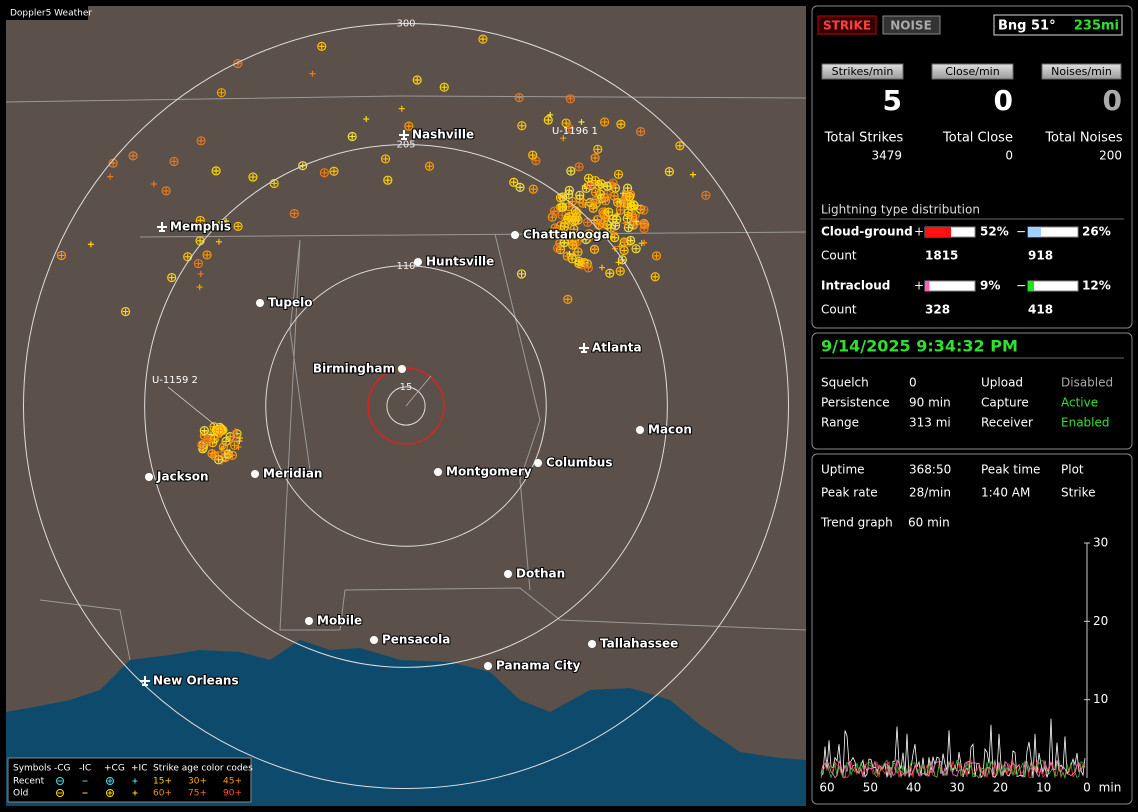  Describe the element at coordinates (886, 156) in the screenshot. I see `total-value: 3479` at that location.